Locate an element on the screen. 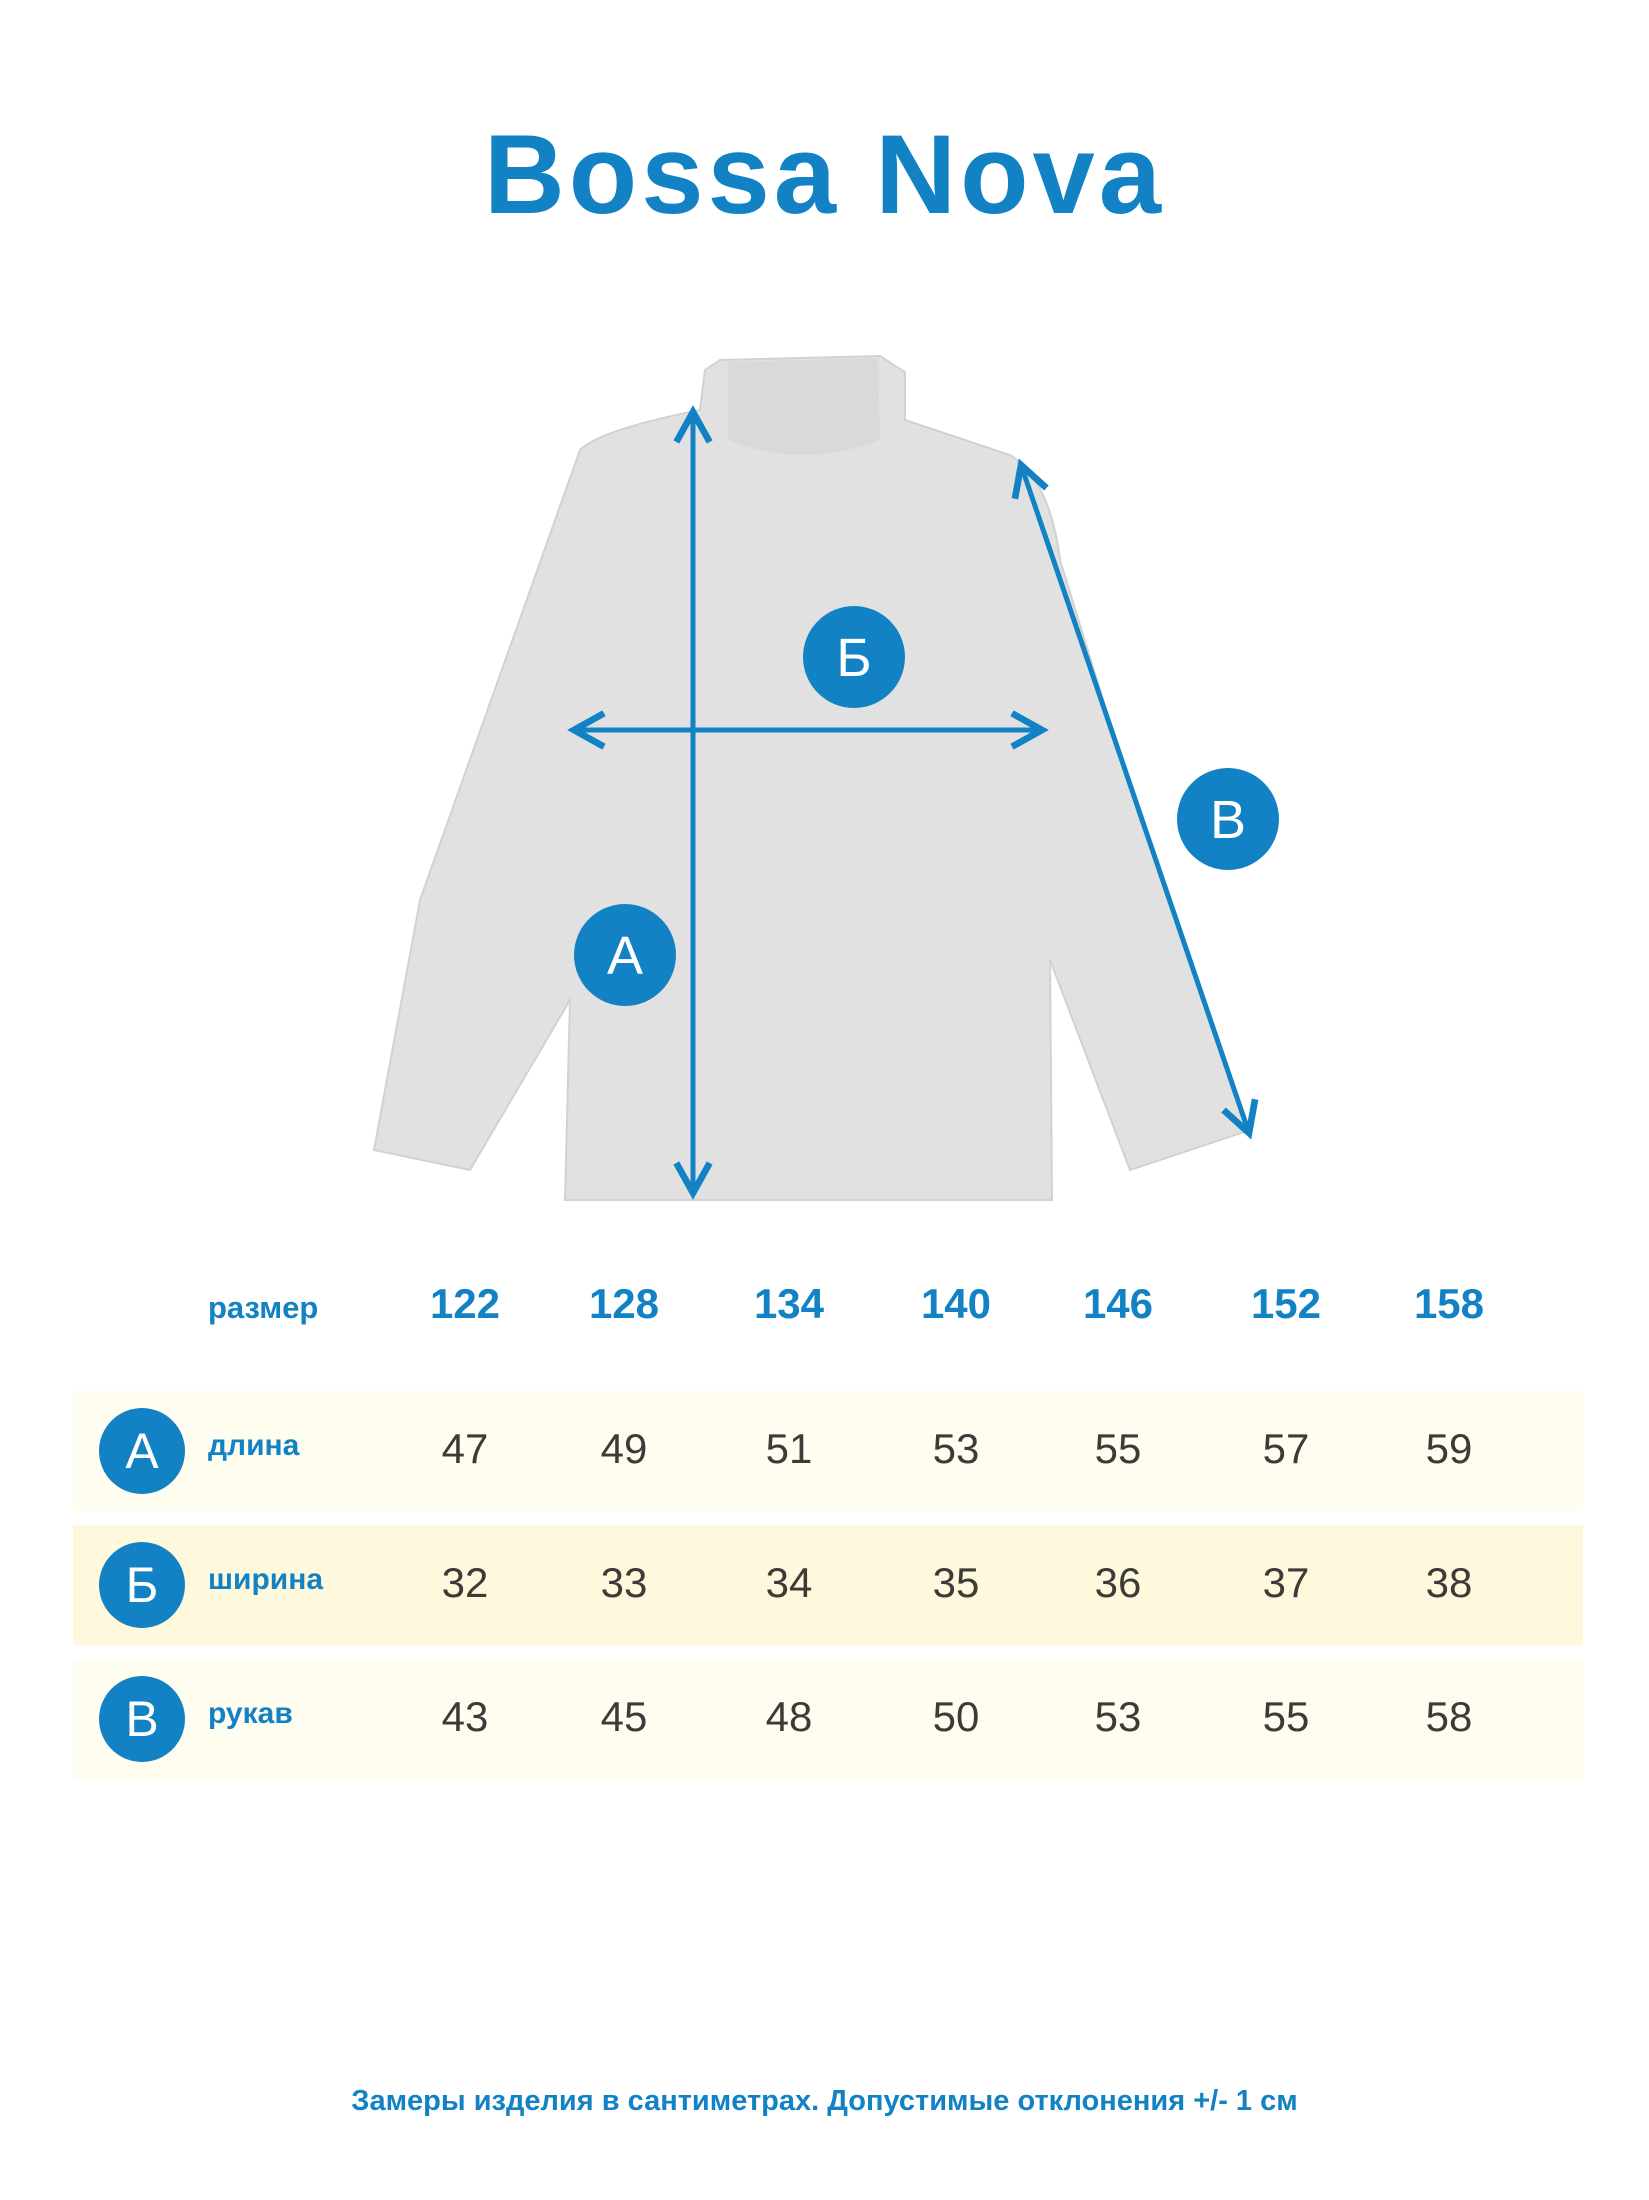  table-row: Б ширина 32 33 34 35 36 37 38 is located at coordinates (828, 1585).